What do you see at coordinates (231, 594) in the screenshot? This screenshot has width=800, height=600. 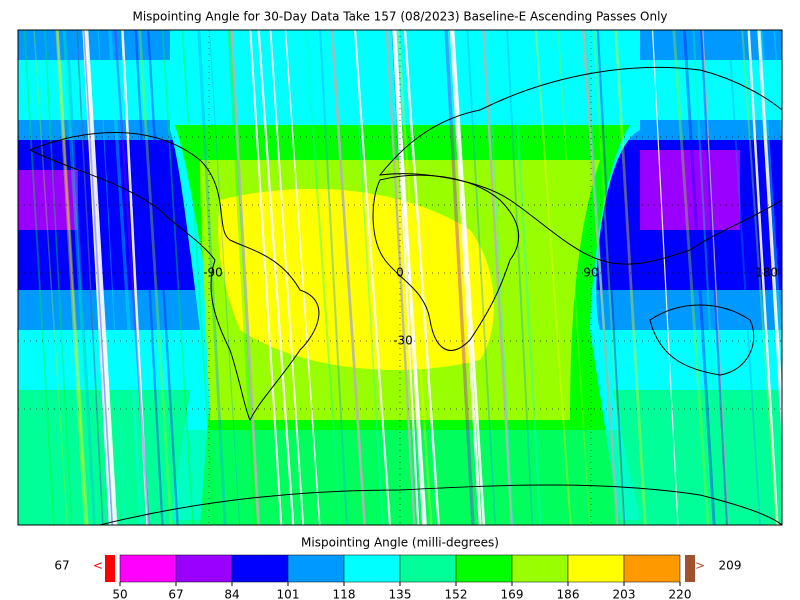 I see `tick-label: 84` at bounding box center [231, 594].